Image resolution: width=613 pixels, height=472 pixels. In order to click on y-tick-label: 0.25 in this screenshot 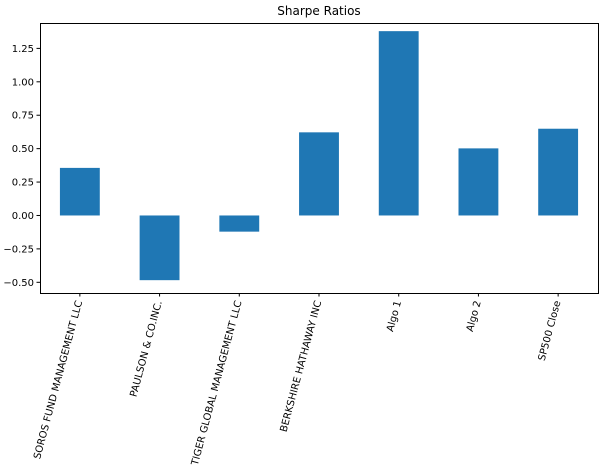, I will do `click(23, 183)`.